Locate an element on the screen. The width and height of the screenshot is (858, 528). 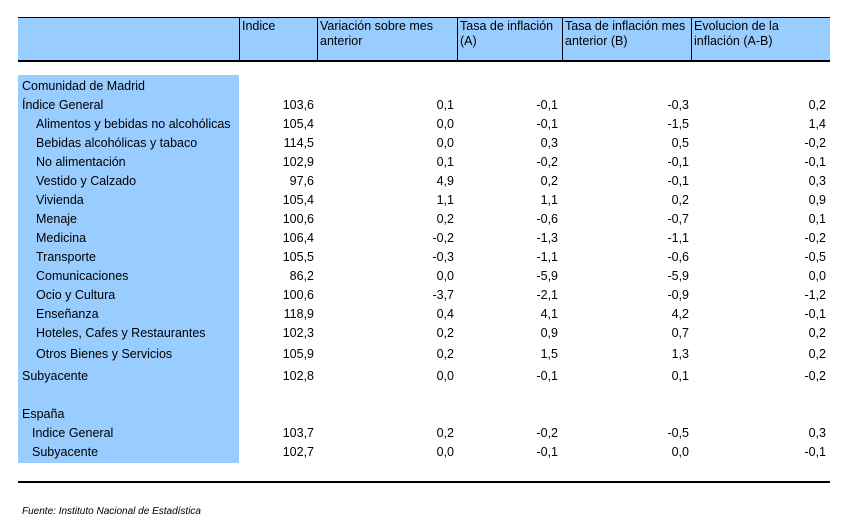
table-row: Vivienda 105,4 1,1 1,1 0,2 0,9 is located at coordinates (429, 200).